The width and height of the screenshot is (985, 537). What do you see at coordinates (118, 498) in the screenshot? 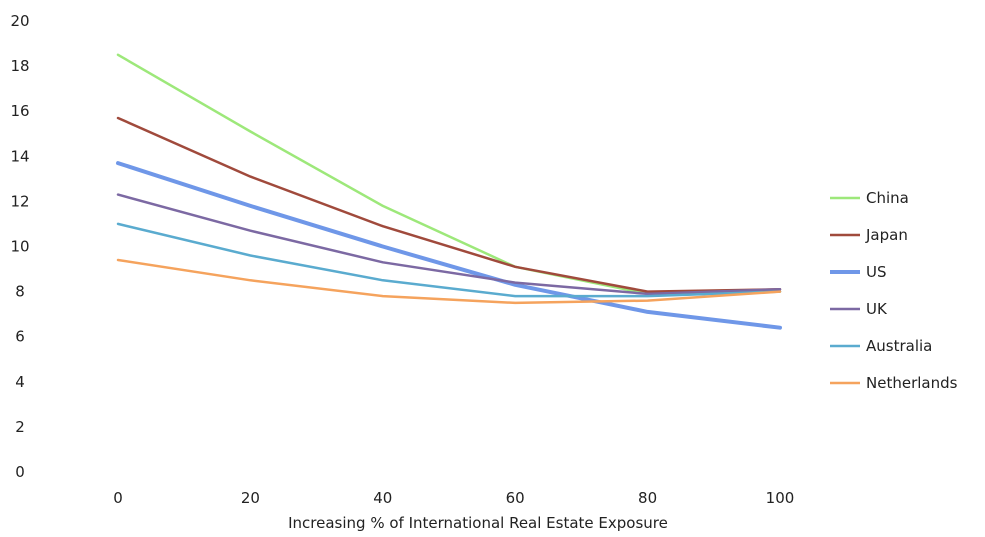
I see `x-tick-label: 0` at bounding box center [118, 498].